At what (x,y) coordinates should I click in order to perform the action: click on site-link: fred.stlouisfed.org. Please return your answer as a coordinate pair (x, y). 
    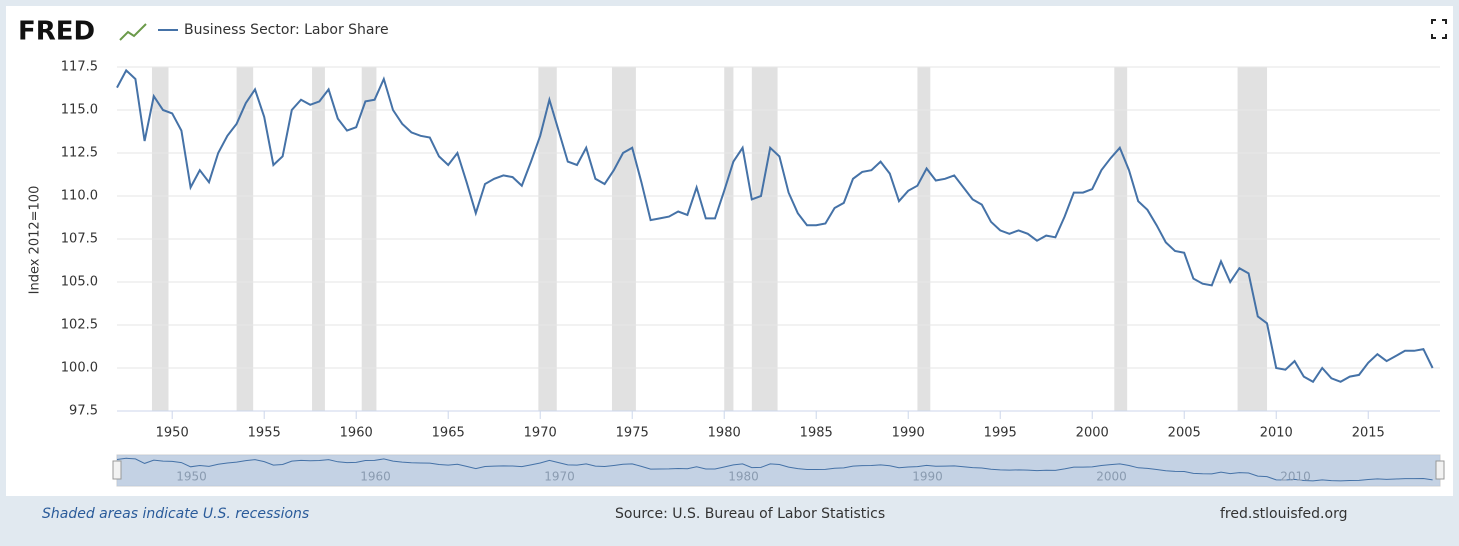
    Looking at the image, I should click on (1284, 514).